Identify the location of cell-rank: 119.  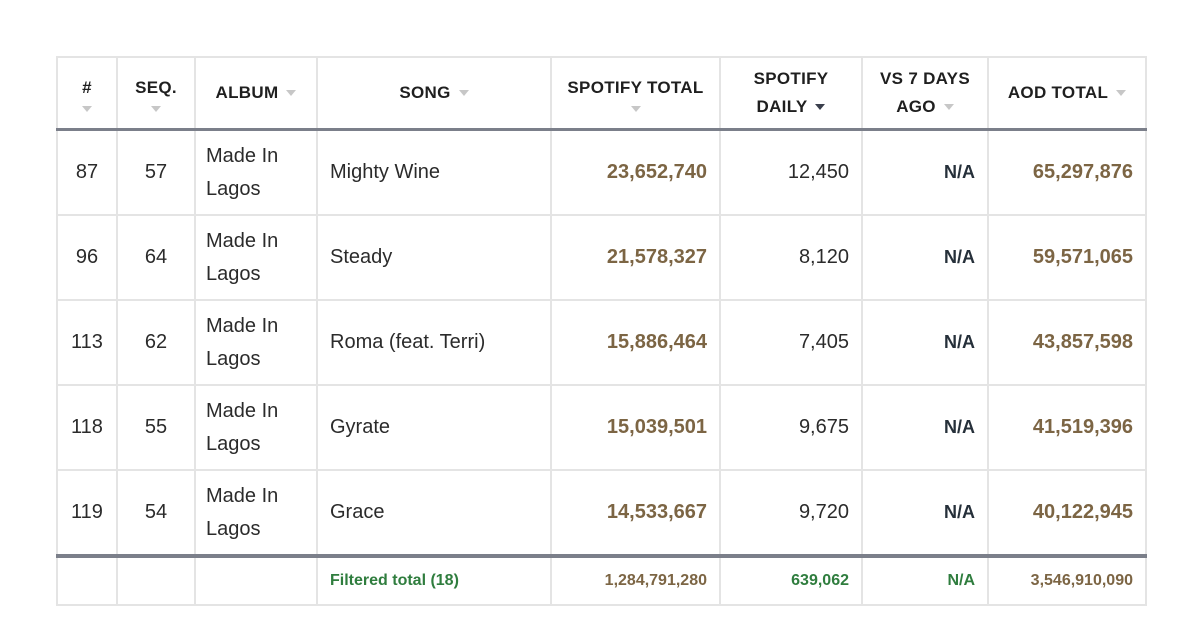
(87, 513).